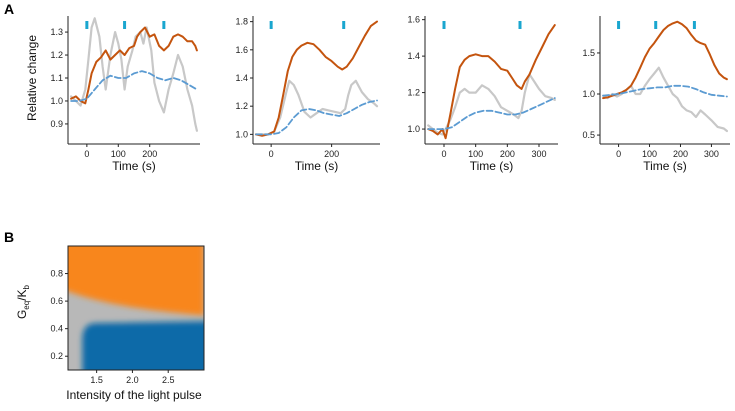 The height and width of the screenshot is (411, 735). I want to click on y-axis-label: Relative change, so click(32, 78).